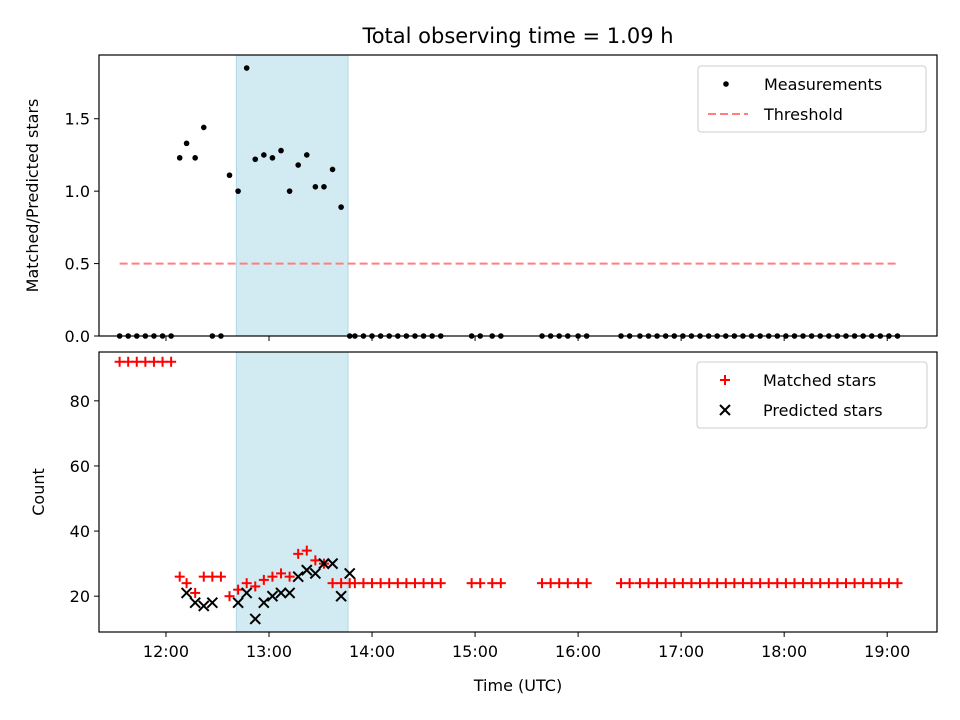 Image resolution: width=960 pixels, height=720 pixels. What do you see at coordinates (38, 492) in the screenshot?
I see `y-axis-label: Count` at bounding box center [38, 492].